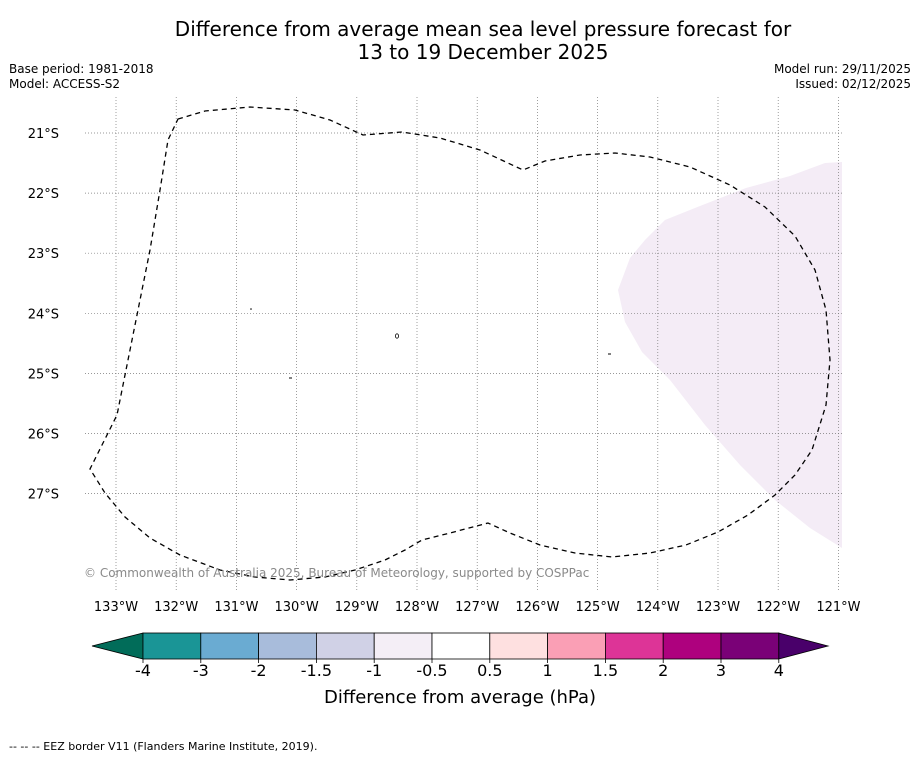 Image resolution: width=919 pixels, height=758 pixels. Describe the element at coordinates (43, 194) in the screenshot. I see `latitude-label: 22°S` at that location.